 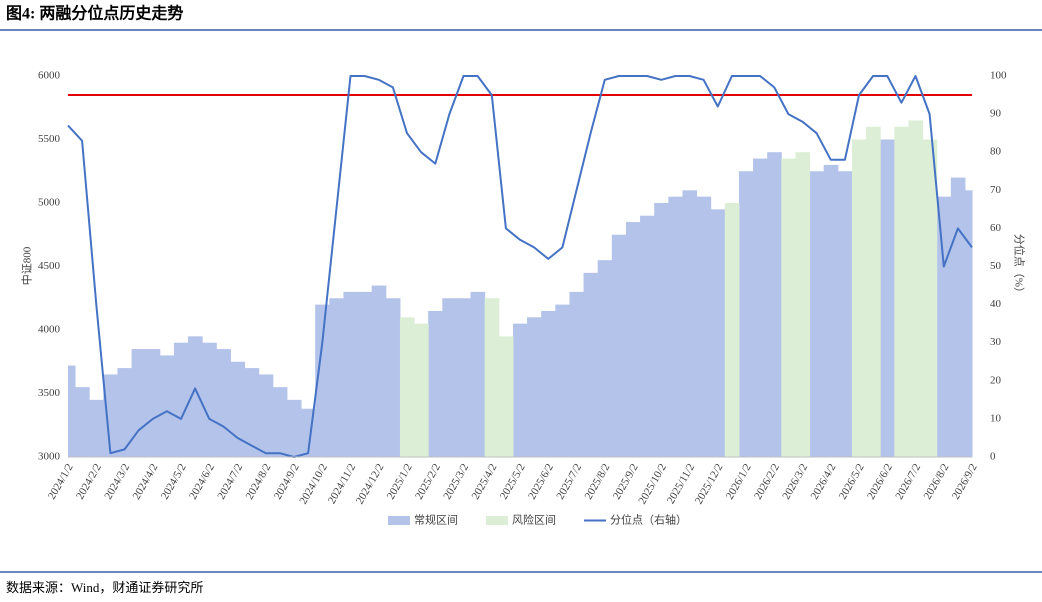 What do you see at coordinates (993, 457) in the screenshot?
I see `y2-tick-label: 0` at bounding box center [993, 457].